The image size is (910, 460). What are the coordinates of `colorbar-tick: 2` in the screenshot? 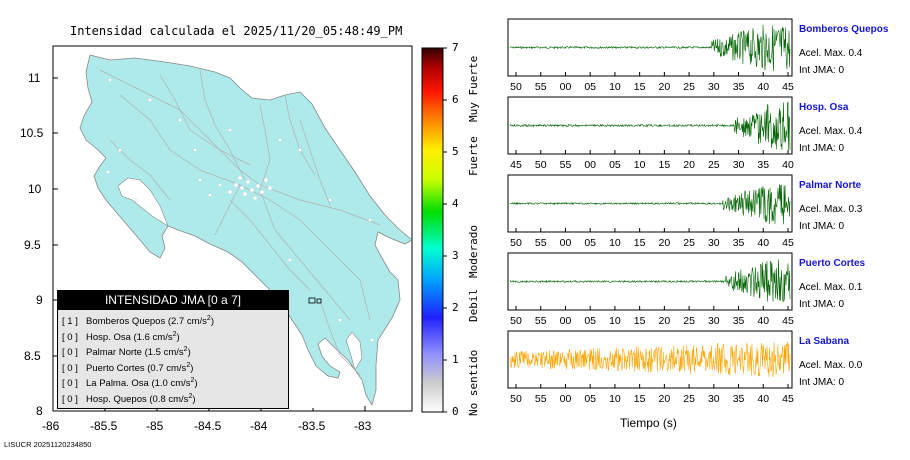 It's located at (455, 307).